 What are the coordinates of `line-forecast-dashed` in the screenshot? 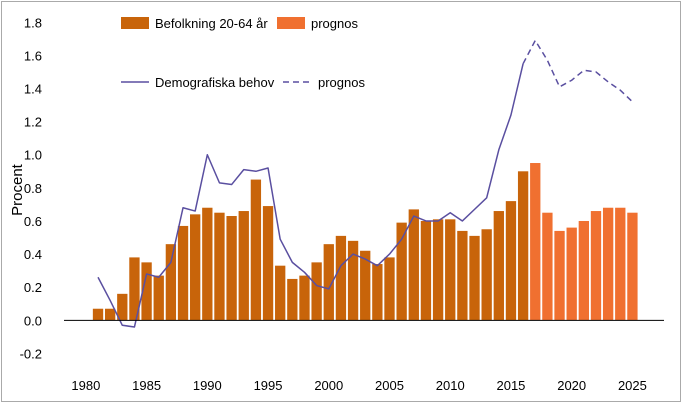 It's located at (577, 70).